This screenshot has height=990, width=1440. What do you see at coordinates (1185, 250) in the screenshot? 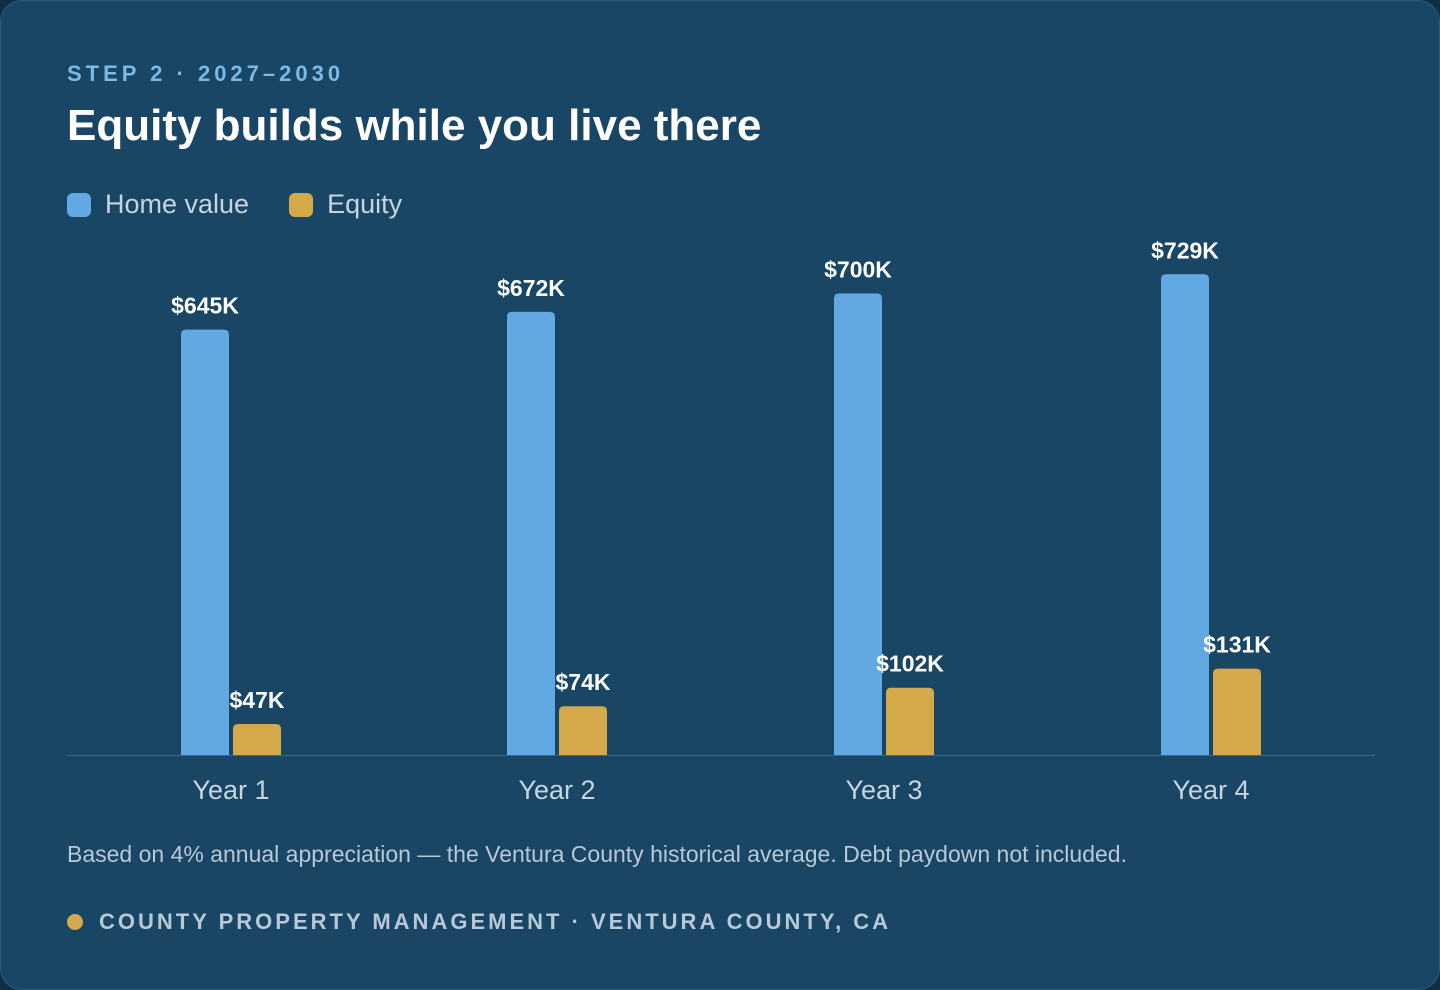
I see `value-label-home-value-year-4: $729K` at bounding box center [1185, 250].